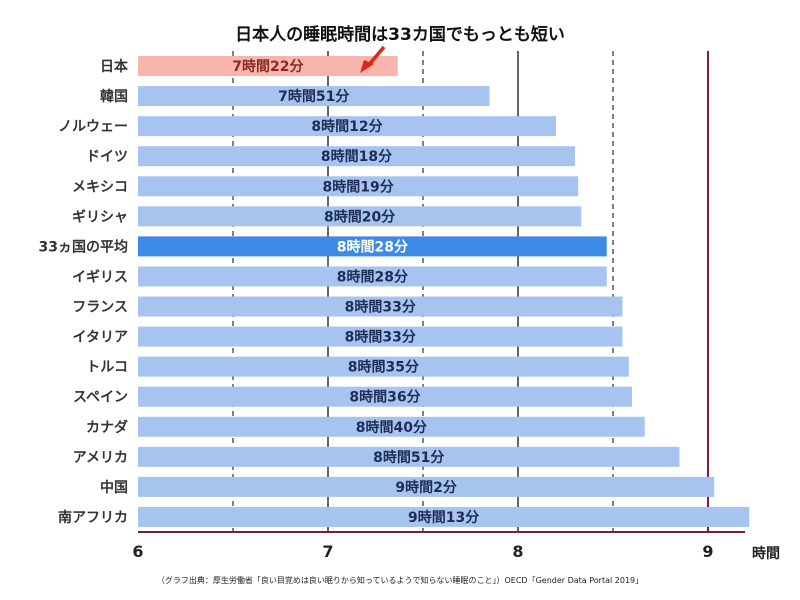 This screenshot has height=600, width=800. Describe the element at coordinates (100, 458) in the screenshot. I see `category-label: アメリカ` at that location.